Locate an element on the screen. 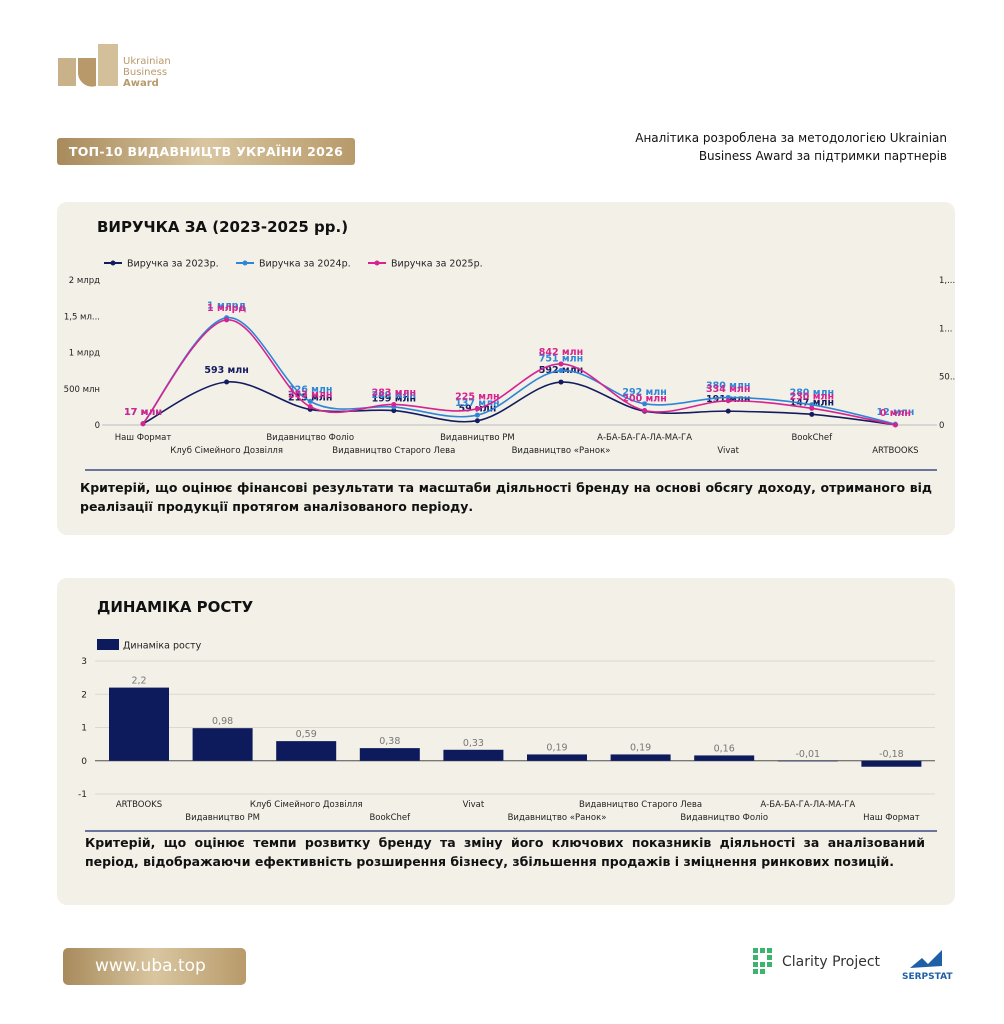  note-line: Business Award за підтримки партнерів is located at coordinates (822, 156).